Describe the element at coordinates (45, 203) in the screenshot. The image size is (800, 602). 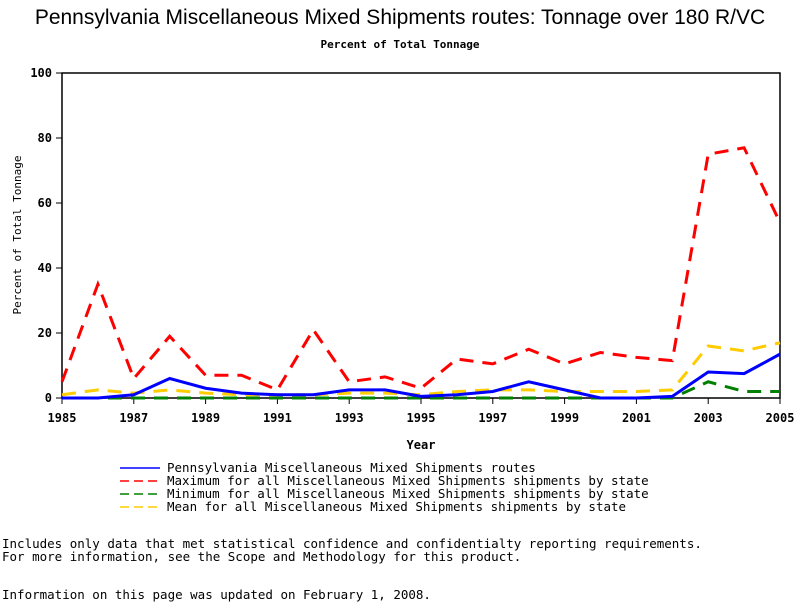
I see `y-tick-label: 60` at that location.